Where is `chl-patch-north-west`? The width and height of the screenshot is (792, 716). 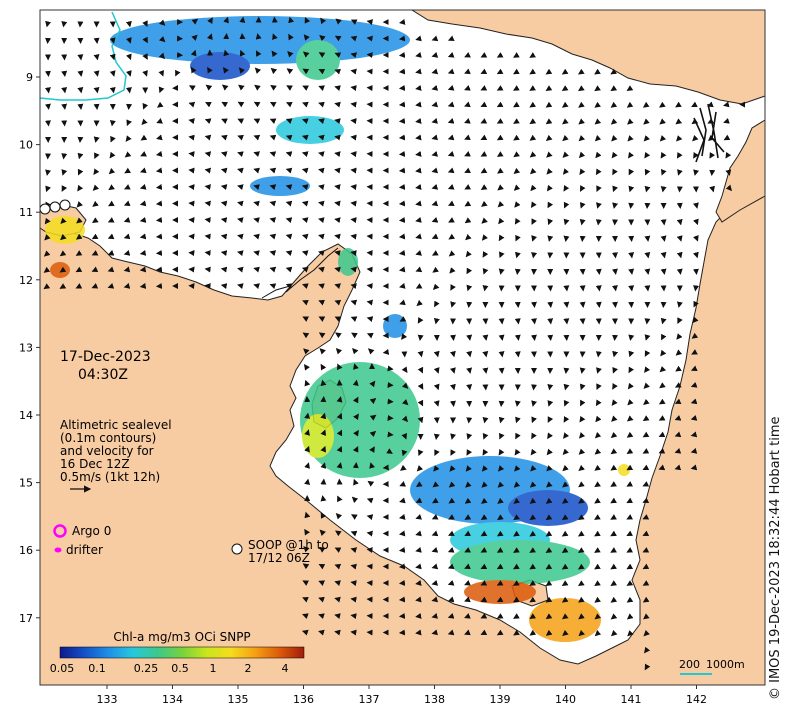 chl-patch-north-west is located at coordinates (220, 66).